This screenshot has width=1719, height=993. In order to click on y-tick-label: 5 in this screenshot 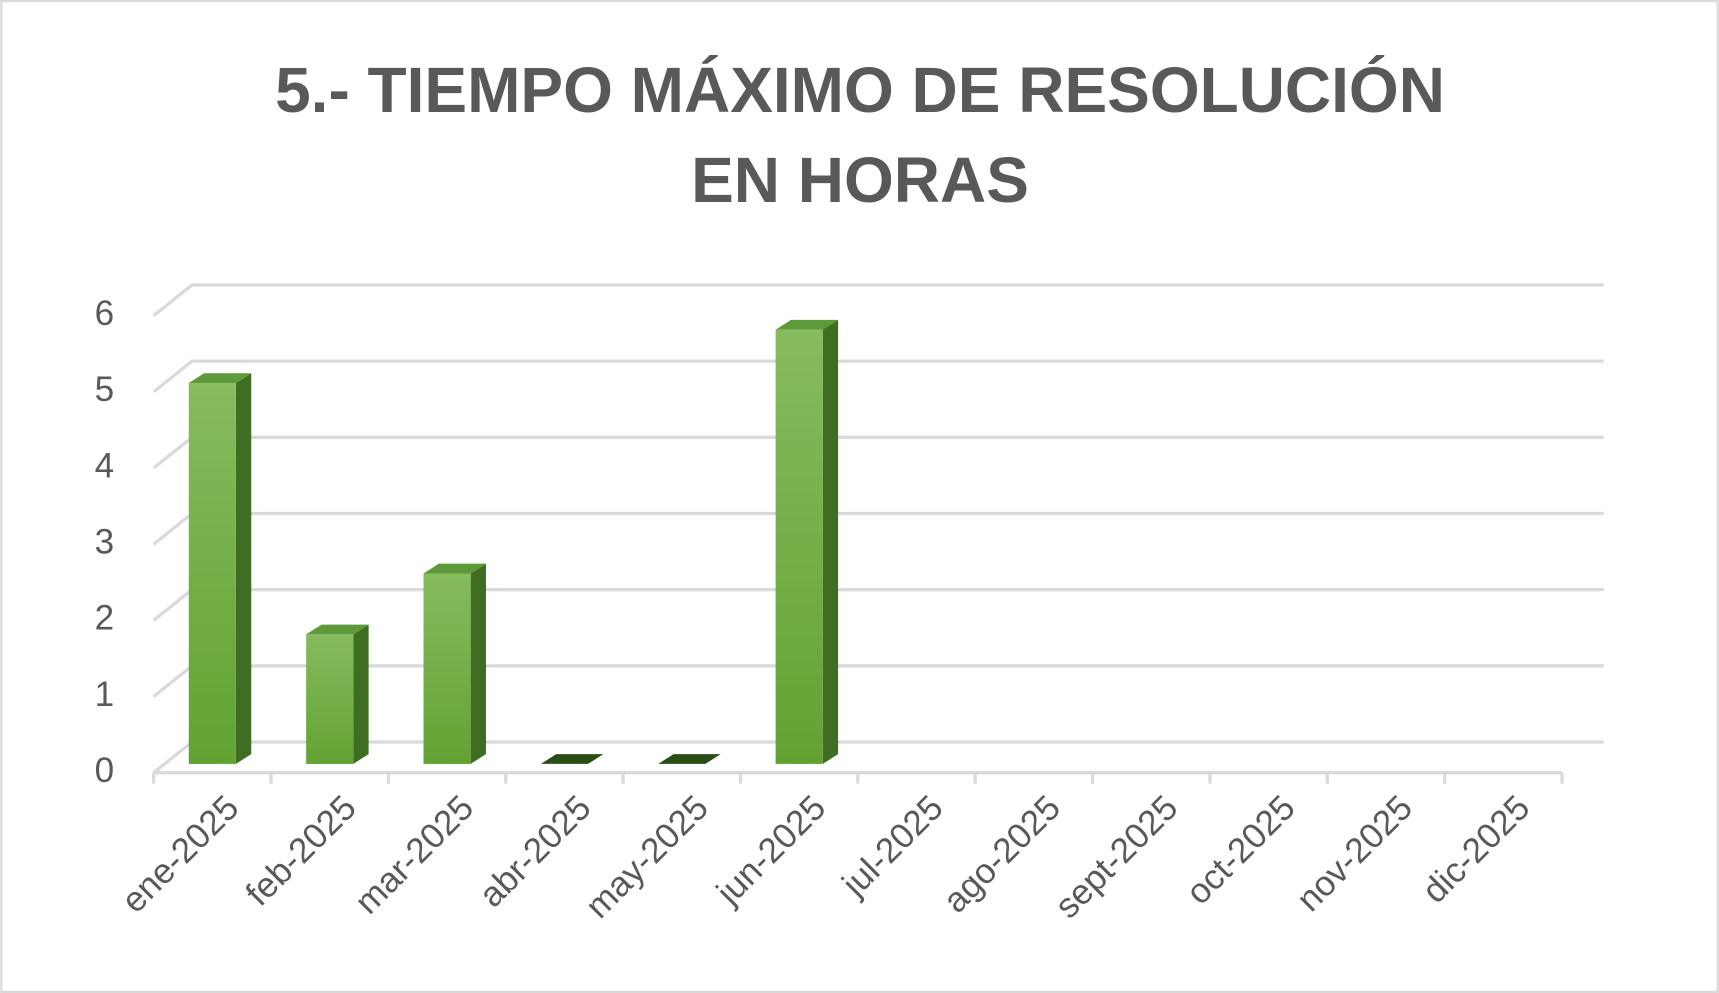, I will do `click(105, 389)`.